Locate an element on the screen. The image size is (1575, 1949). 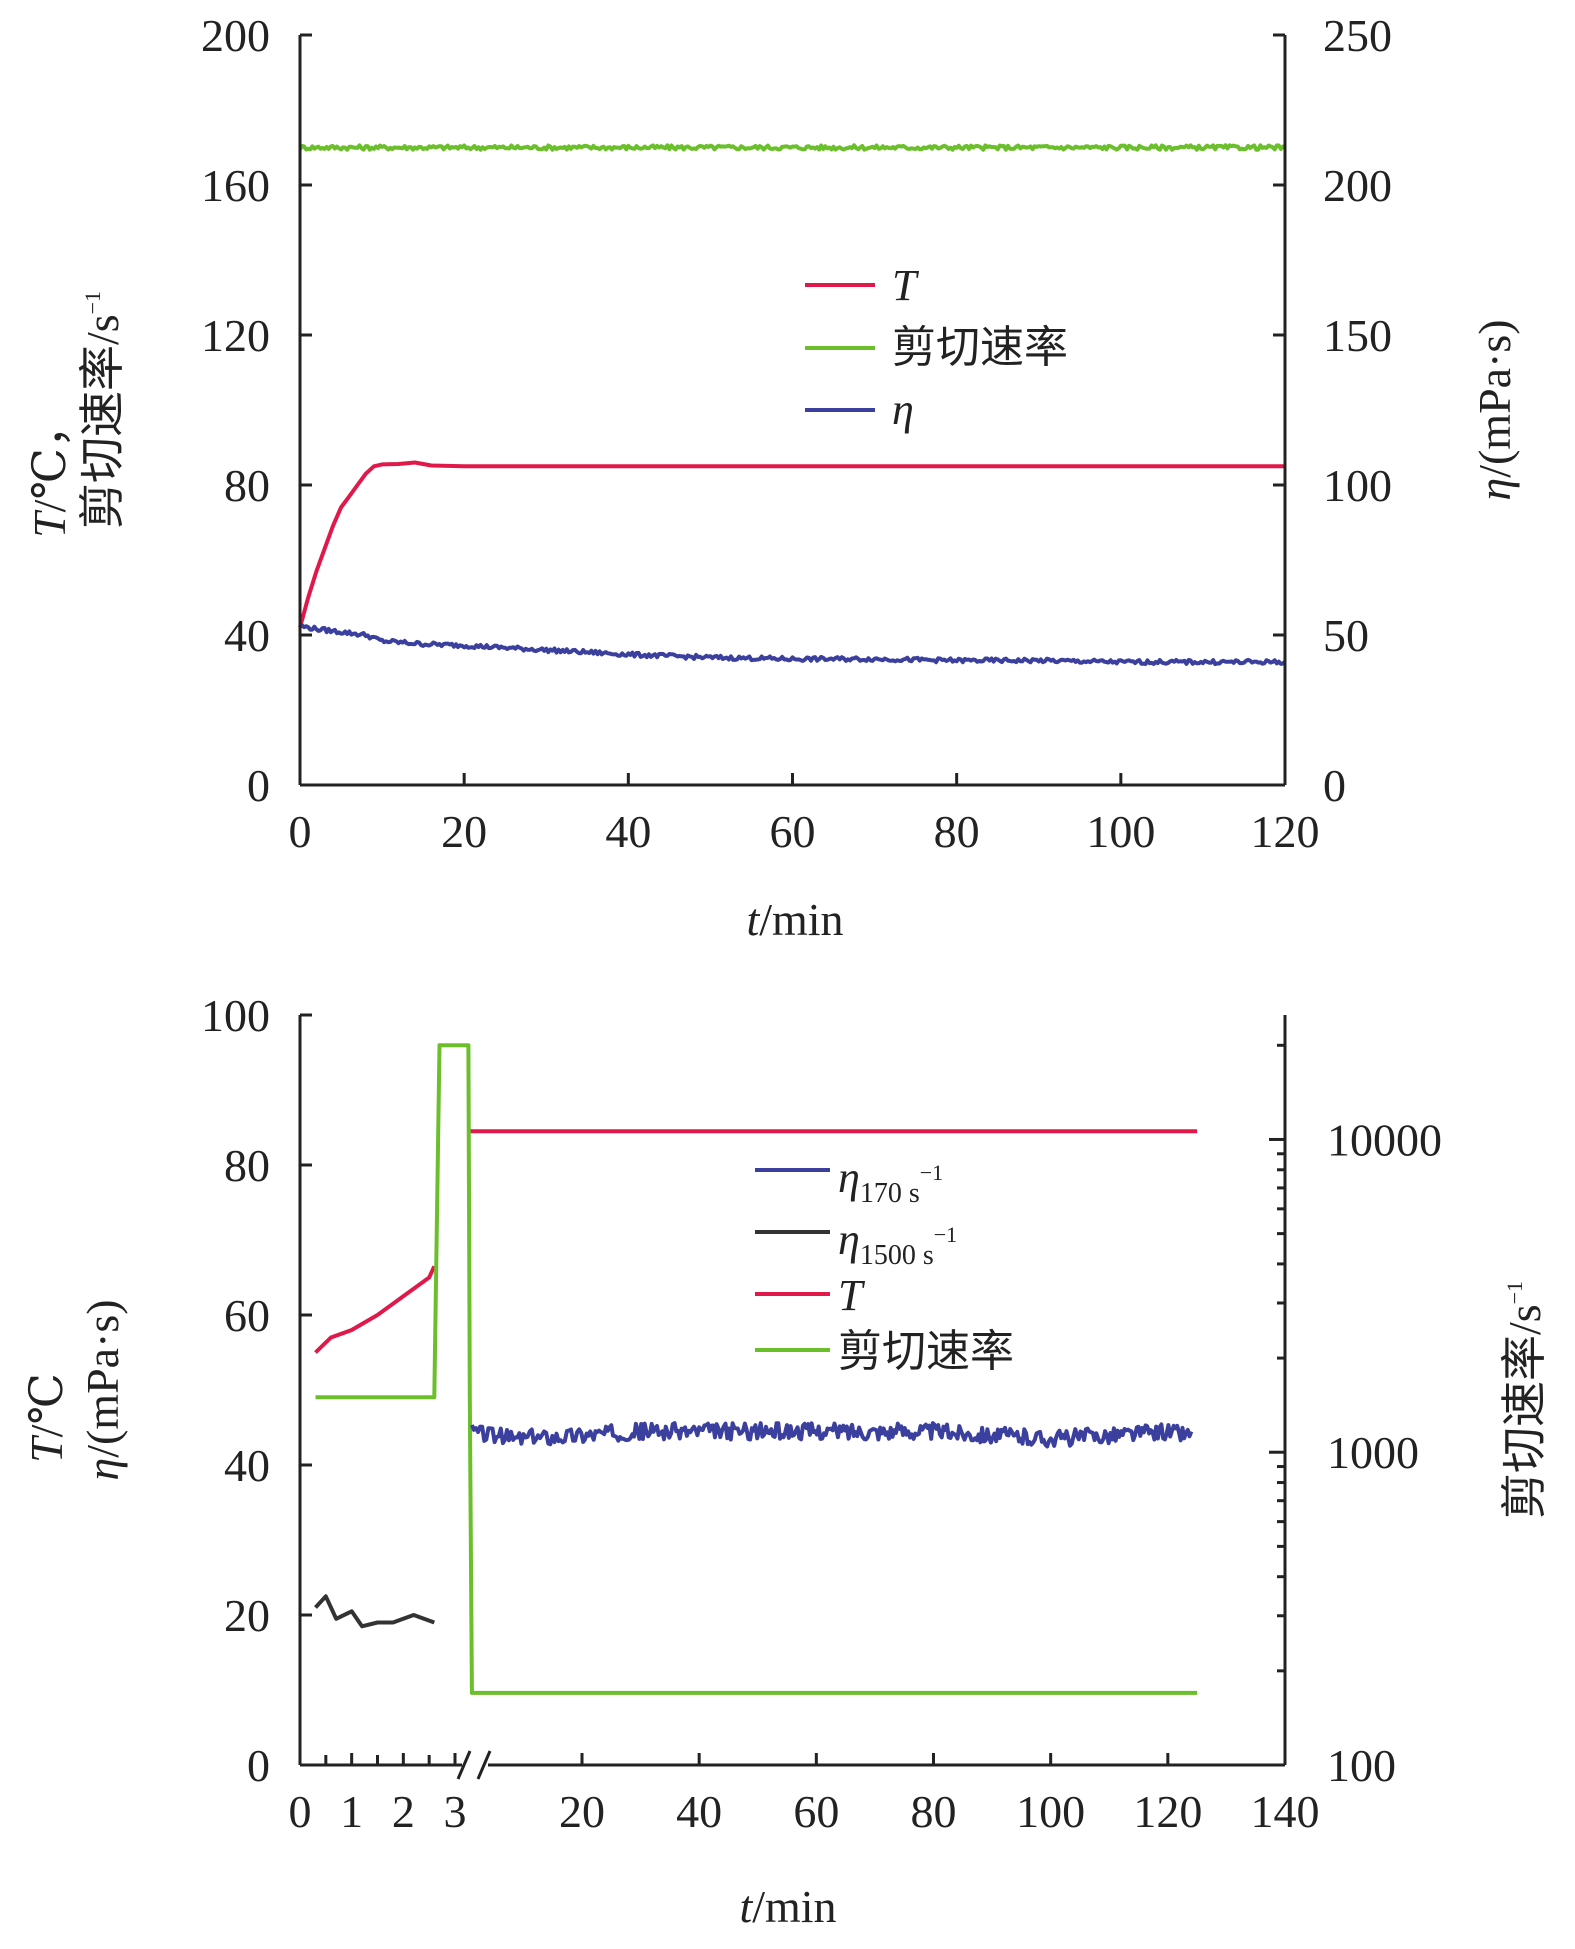
bottom-x-tick-label: 1 is located at coordinates (351, 1811).